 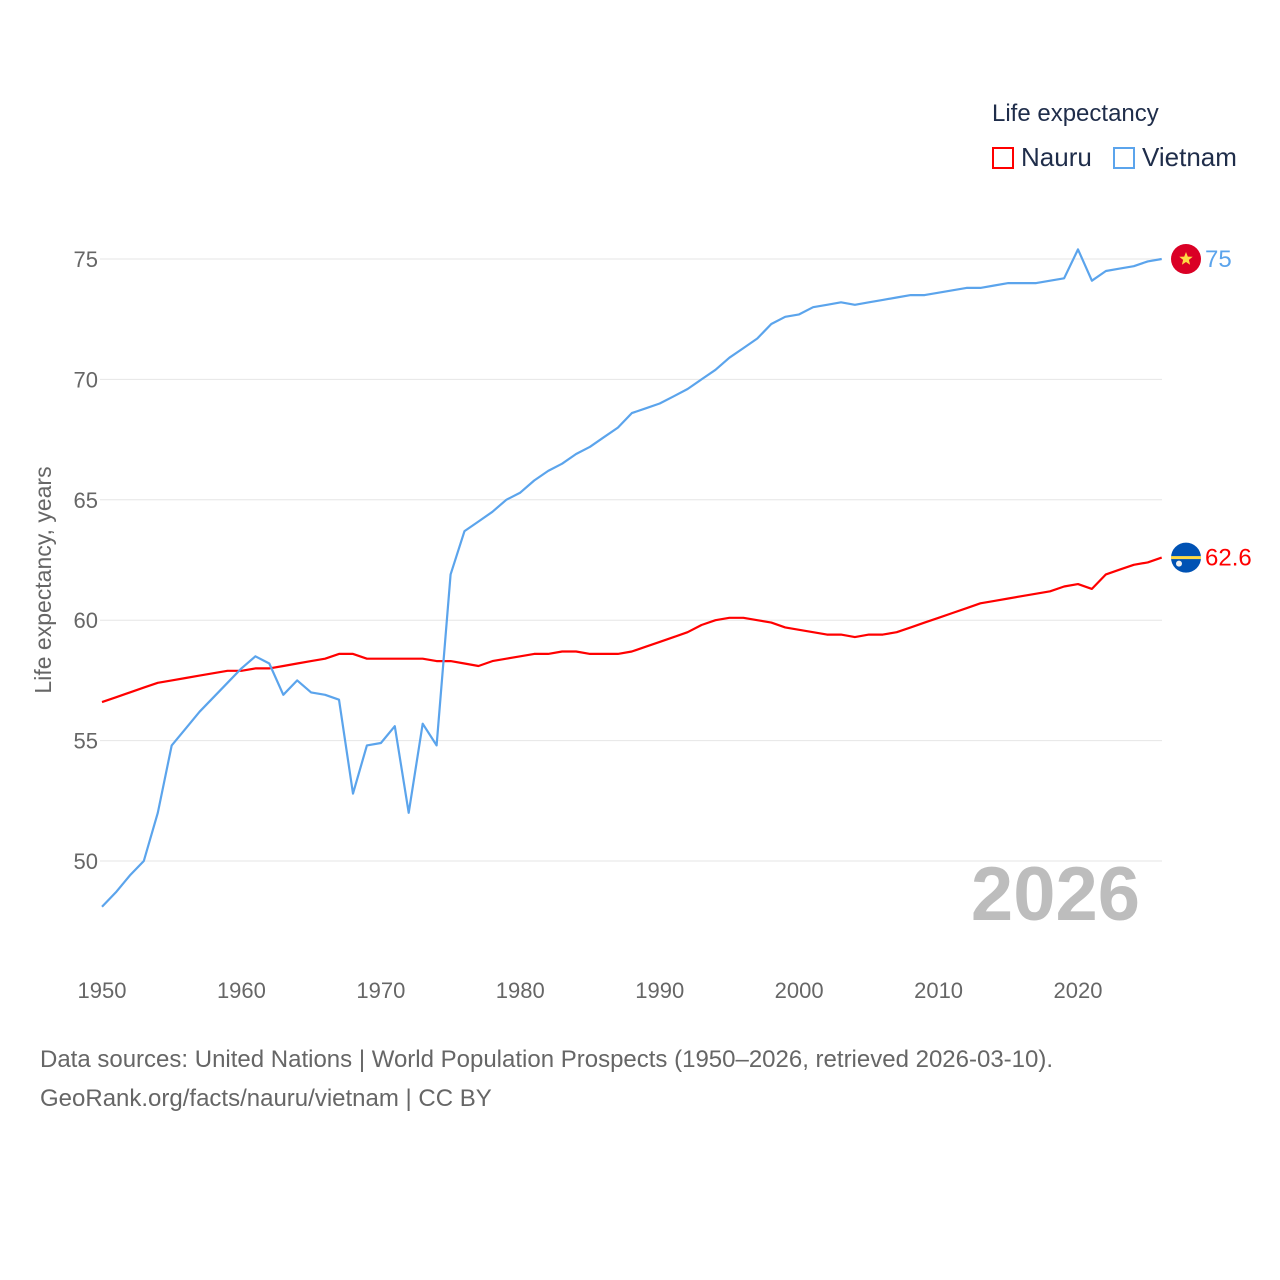 What do you see at coordinates (241, 990) in the screenshot?
I see `x-tick-label: 1960` at bounding box center [241, 990].